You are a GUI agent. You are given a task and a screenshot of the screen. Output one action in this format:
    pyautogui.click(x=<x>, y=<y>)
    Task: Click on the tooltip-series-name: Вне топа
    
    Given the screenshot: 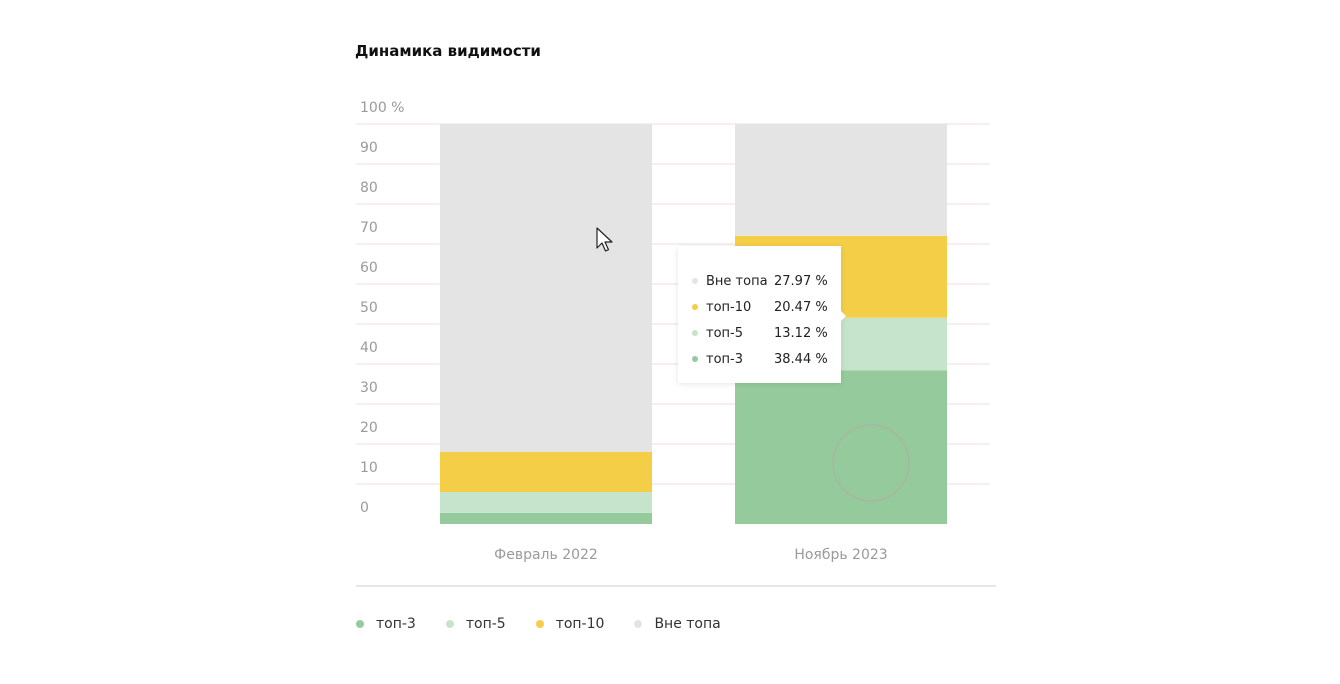 What is the action you would take?
    pyautogui.click(x=737, y=281)
    